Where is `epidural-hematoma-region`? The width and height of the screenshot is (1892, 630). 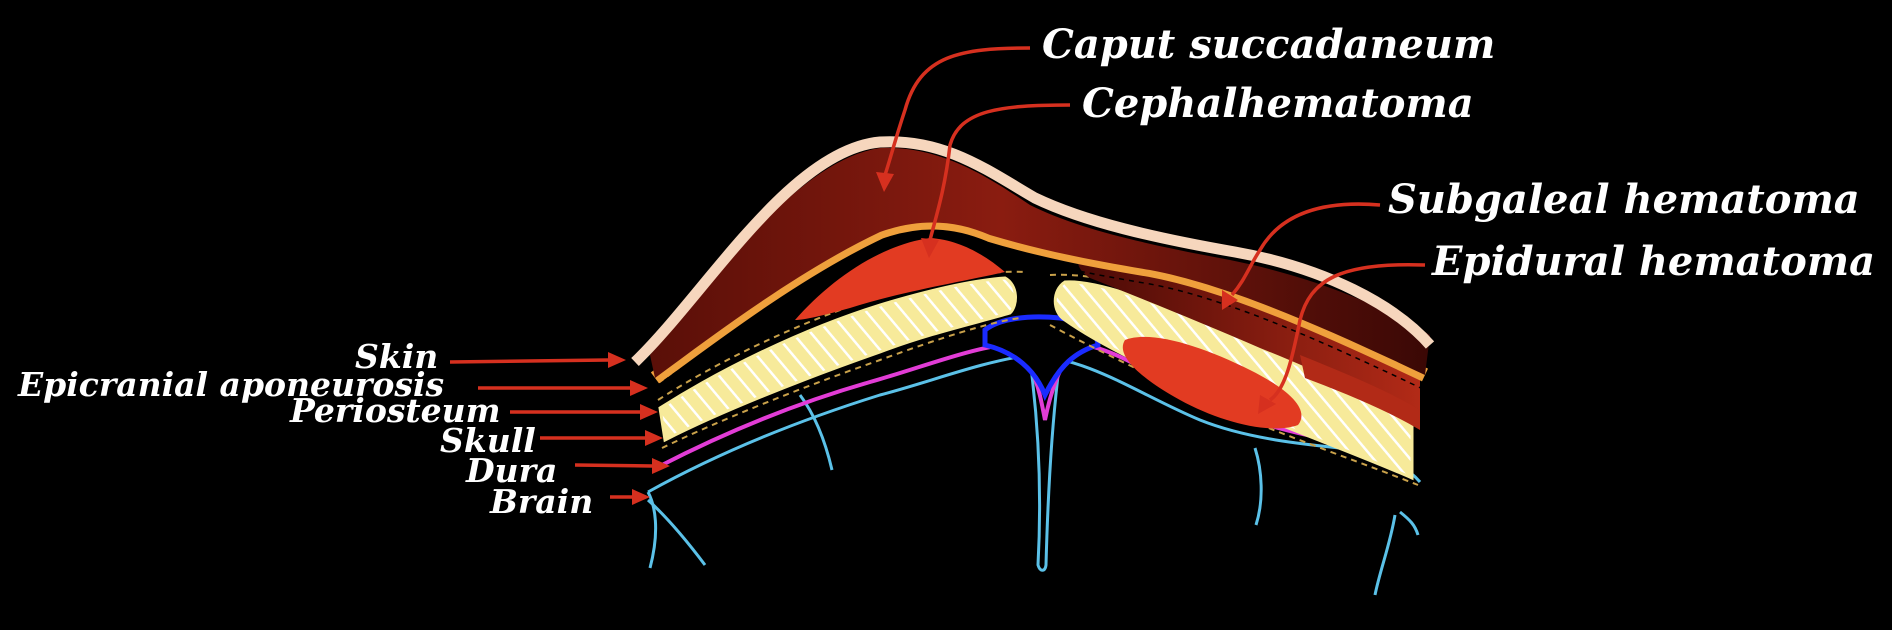
epidural-hematoma-region is located at coordinates (1212, 382).